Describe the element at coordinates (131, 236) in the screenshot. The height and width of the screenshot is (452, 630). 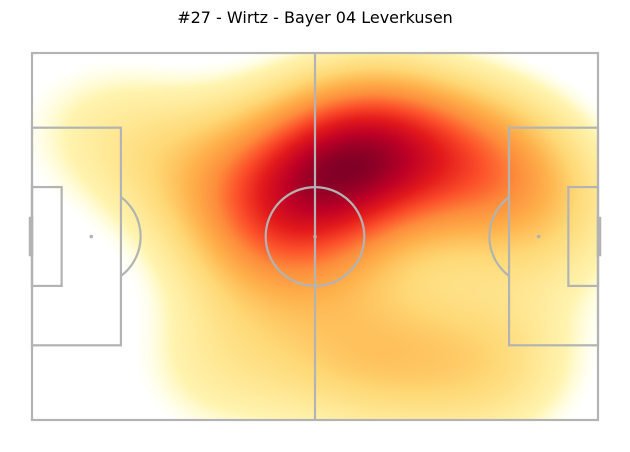
I see `left-penalty-arc` at that location.